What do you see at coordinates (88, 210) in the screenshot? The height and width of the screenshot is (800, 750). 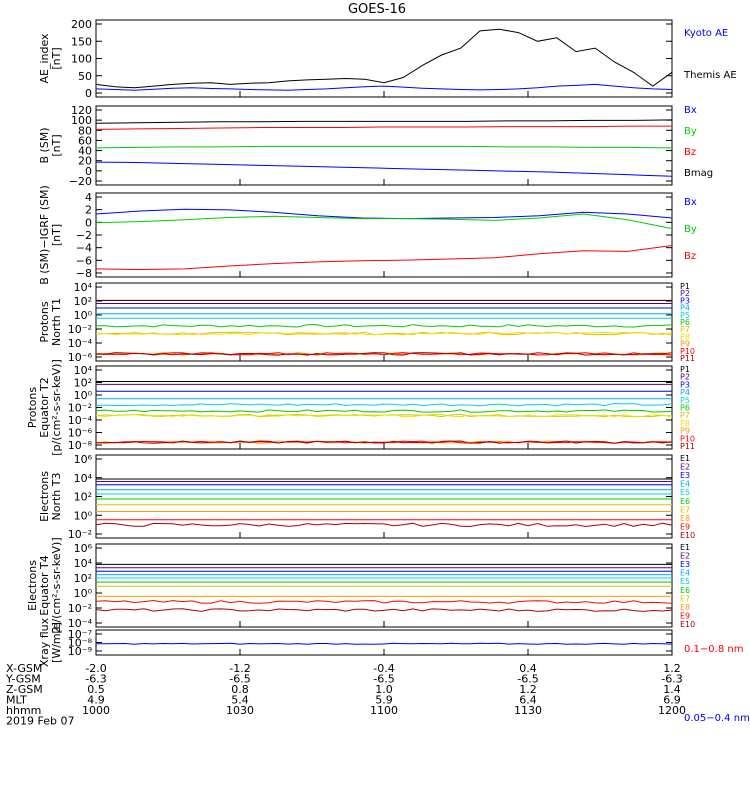 I see `y-tick-label: 2` at bounding box center [88, 210].